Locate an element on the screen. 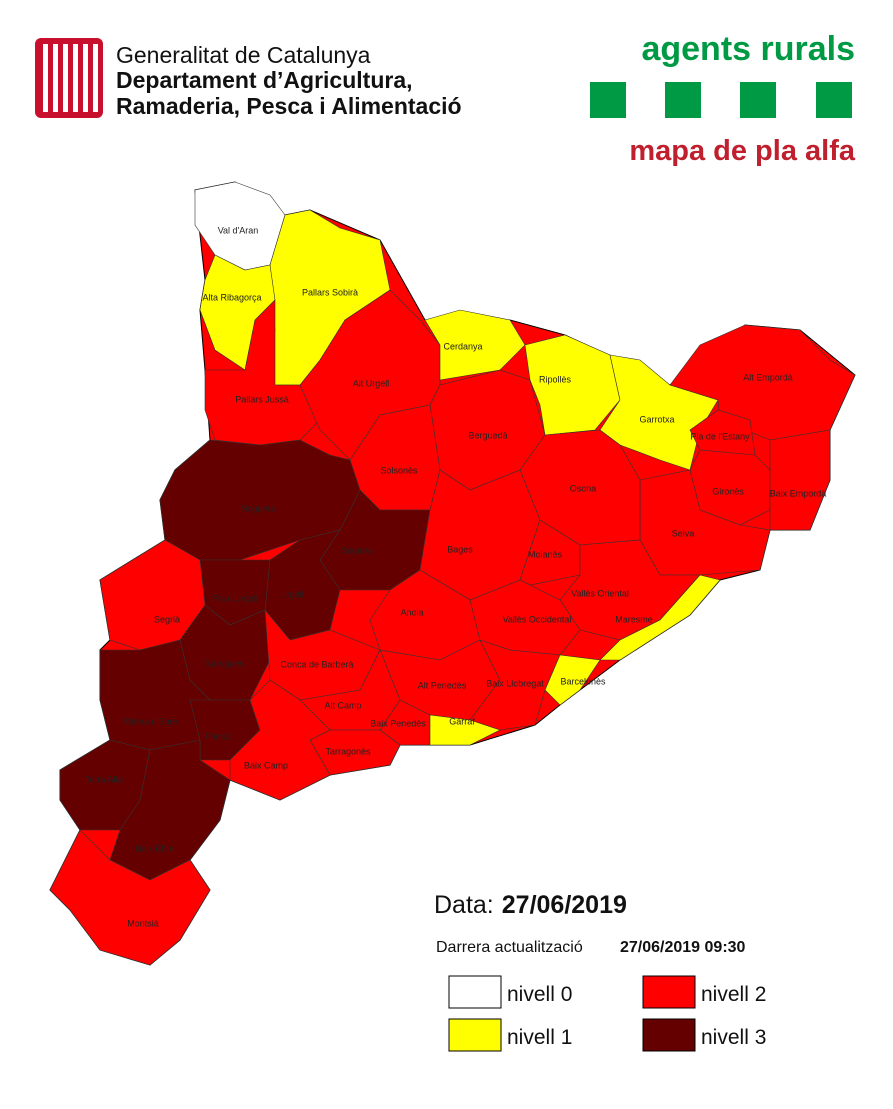  region-label: Anoia is located at coordinates (411, 612).